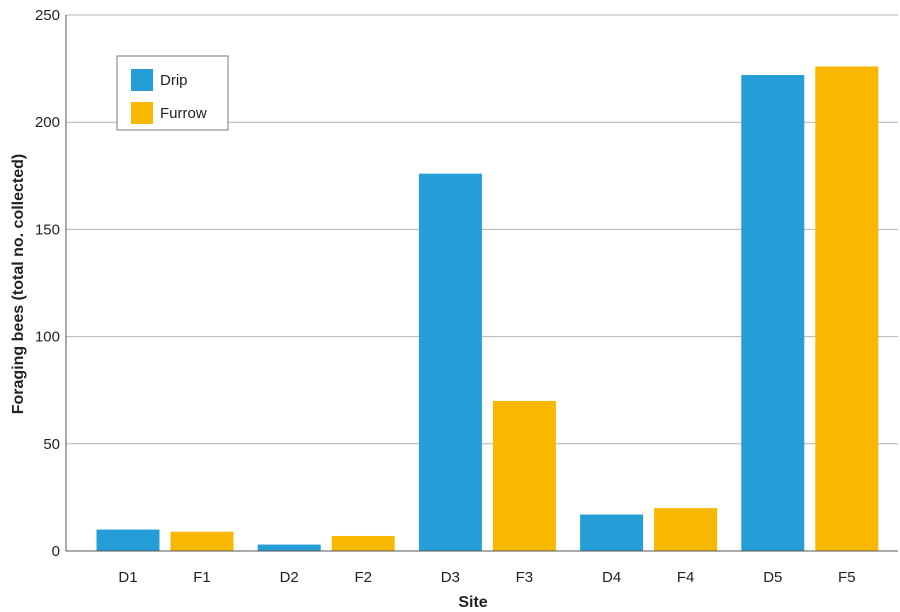 The height and width of the screenshot is (612, 900). What do you see at coordinates (47, 15) in the screenshot?
I see `y-tick-label: 250` at bounding box center [47, 15].